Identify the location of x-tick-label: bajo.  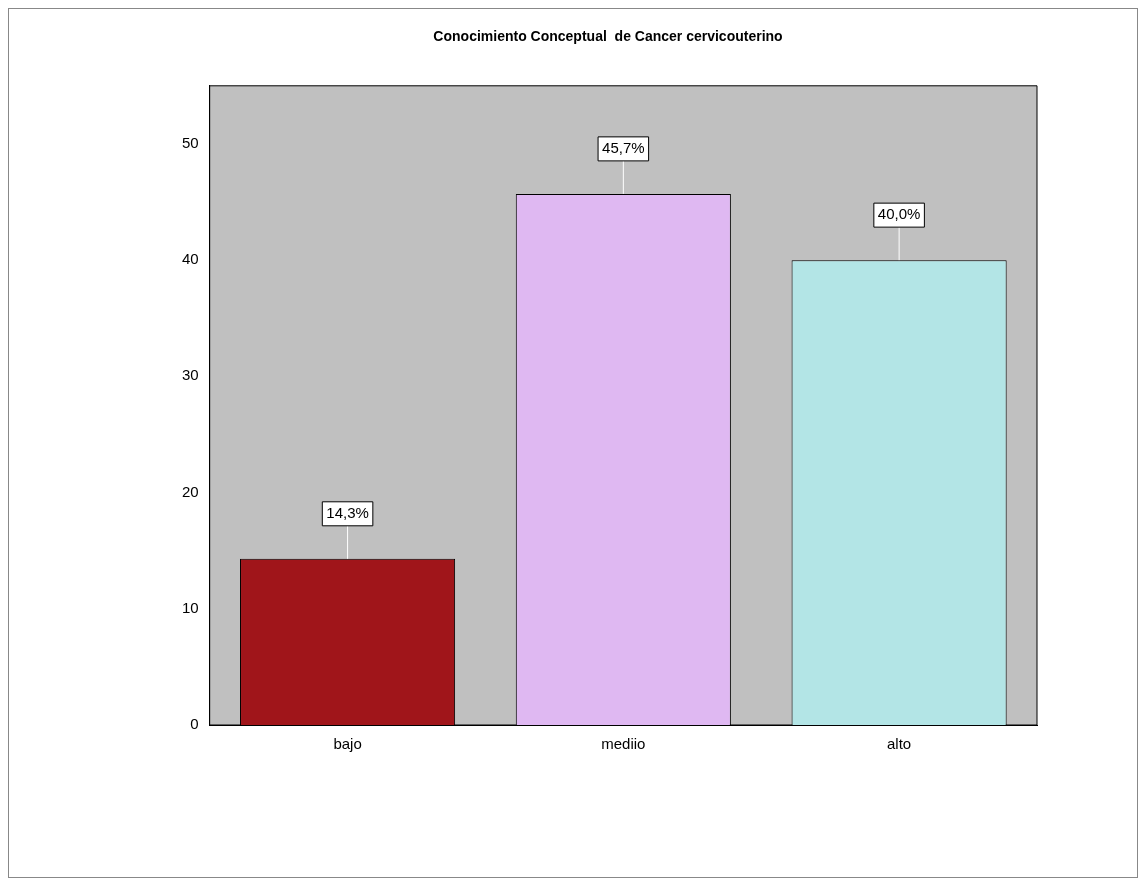
(347, 744).